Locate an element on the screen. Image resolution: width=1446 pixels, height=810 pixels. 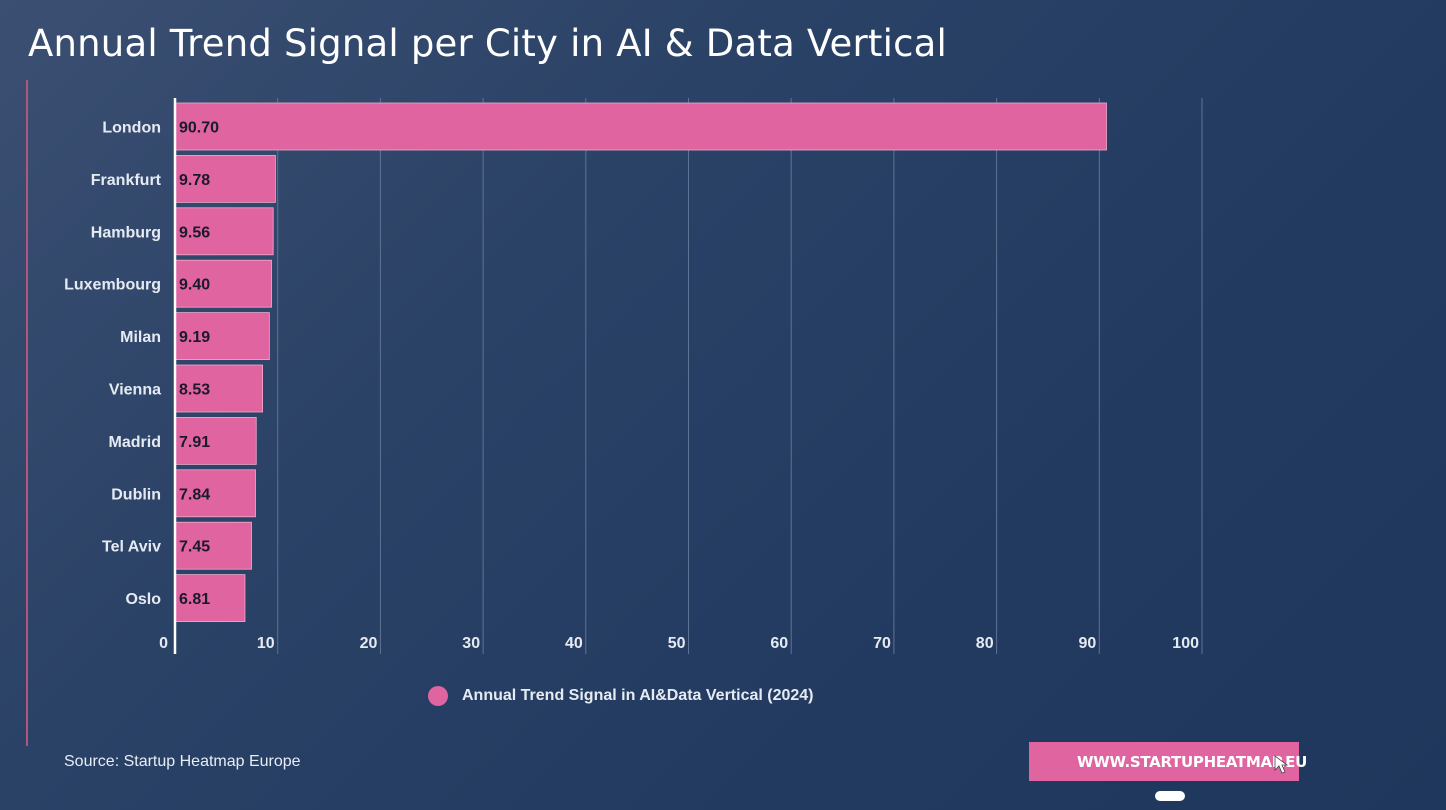
x-tick-label: 50 is located at coordinates (677, 643).